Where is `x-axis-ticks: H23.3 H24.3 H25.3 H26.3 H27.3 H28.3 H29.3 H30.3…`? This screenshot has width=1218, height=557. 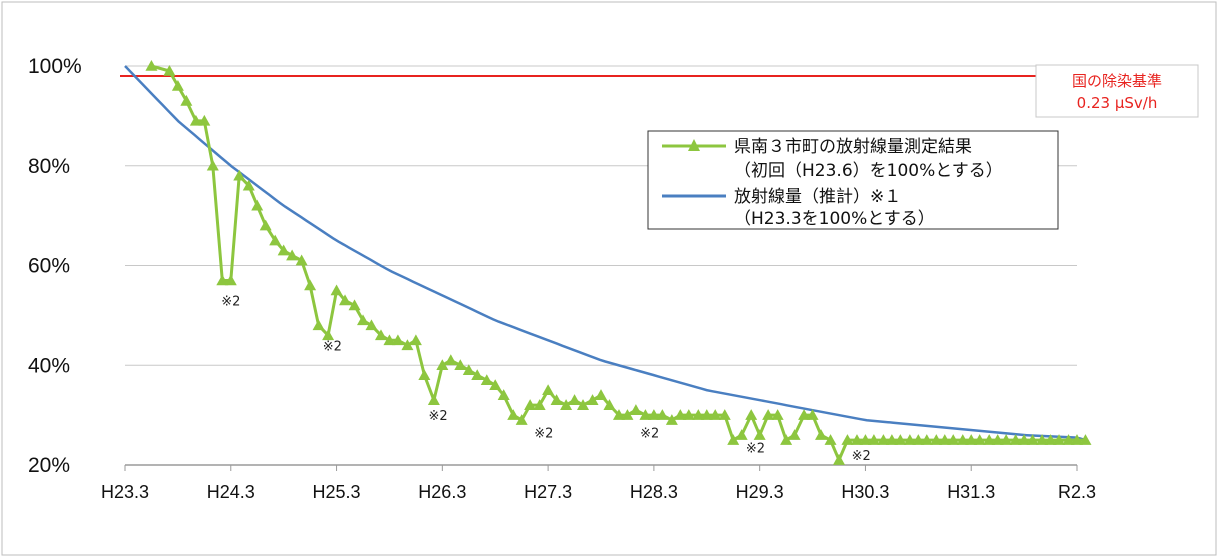
x-axis-ticks: H23.3 H24.3 H25.3 H26.3 H27.3 H28.3 H29.3 H30.3… is located at coordinates (598, 492).